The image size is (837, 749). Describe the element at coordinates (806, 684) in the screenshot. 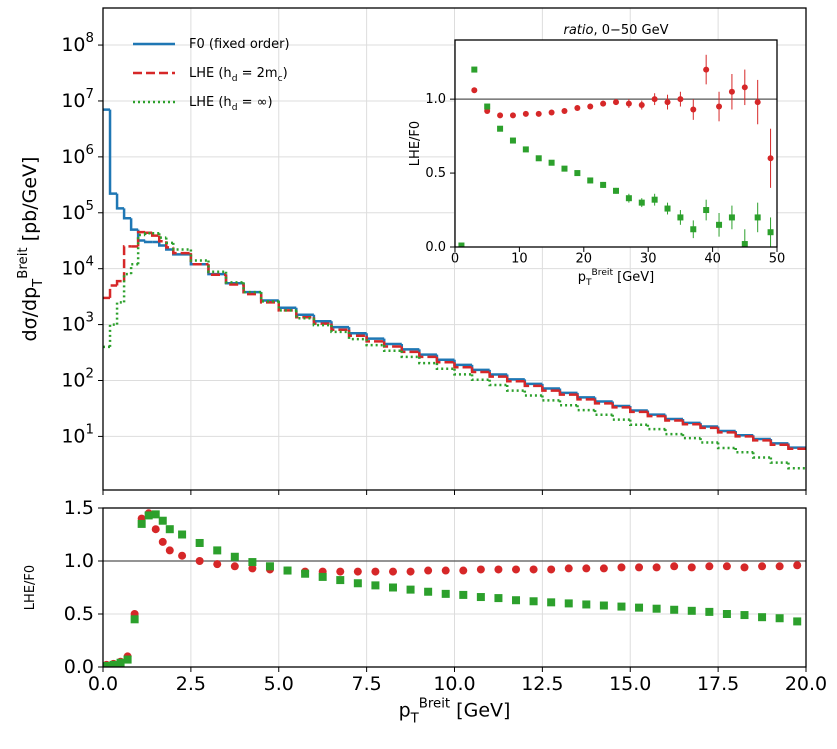

I see `x-tick-label: 20.0` at that location.